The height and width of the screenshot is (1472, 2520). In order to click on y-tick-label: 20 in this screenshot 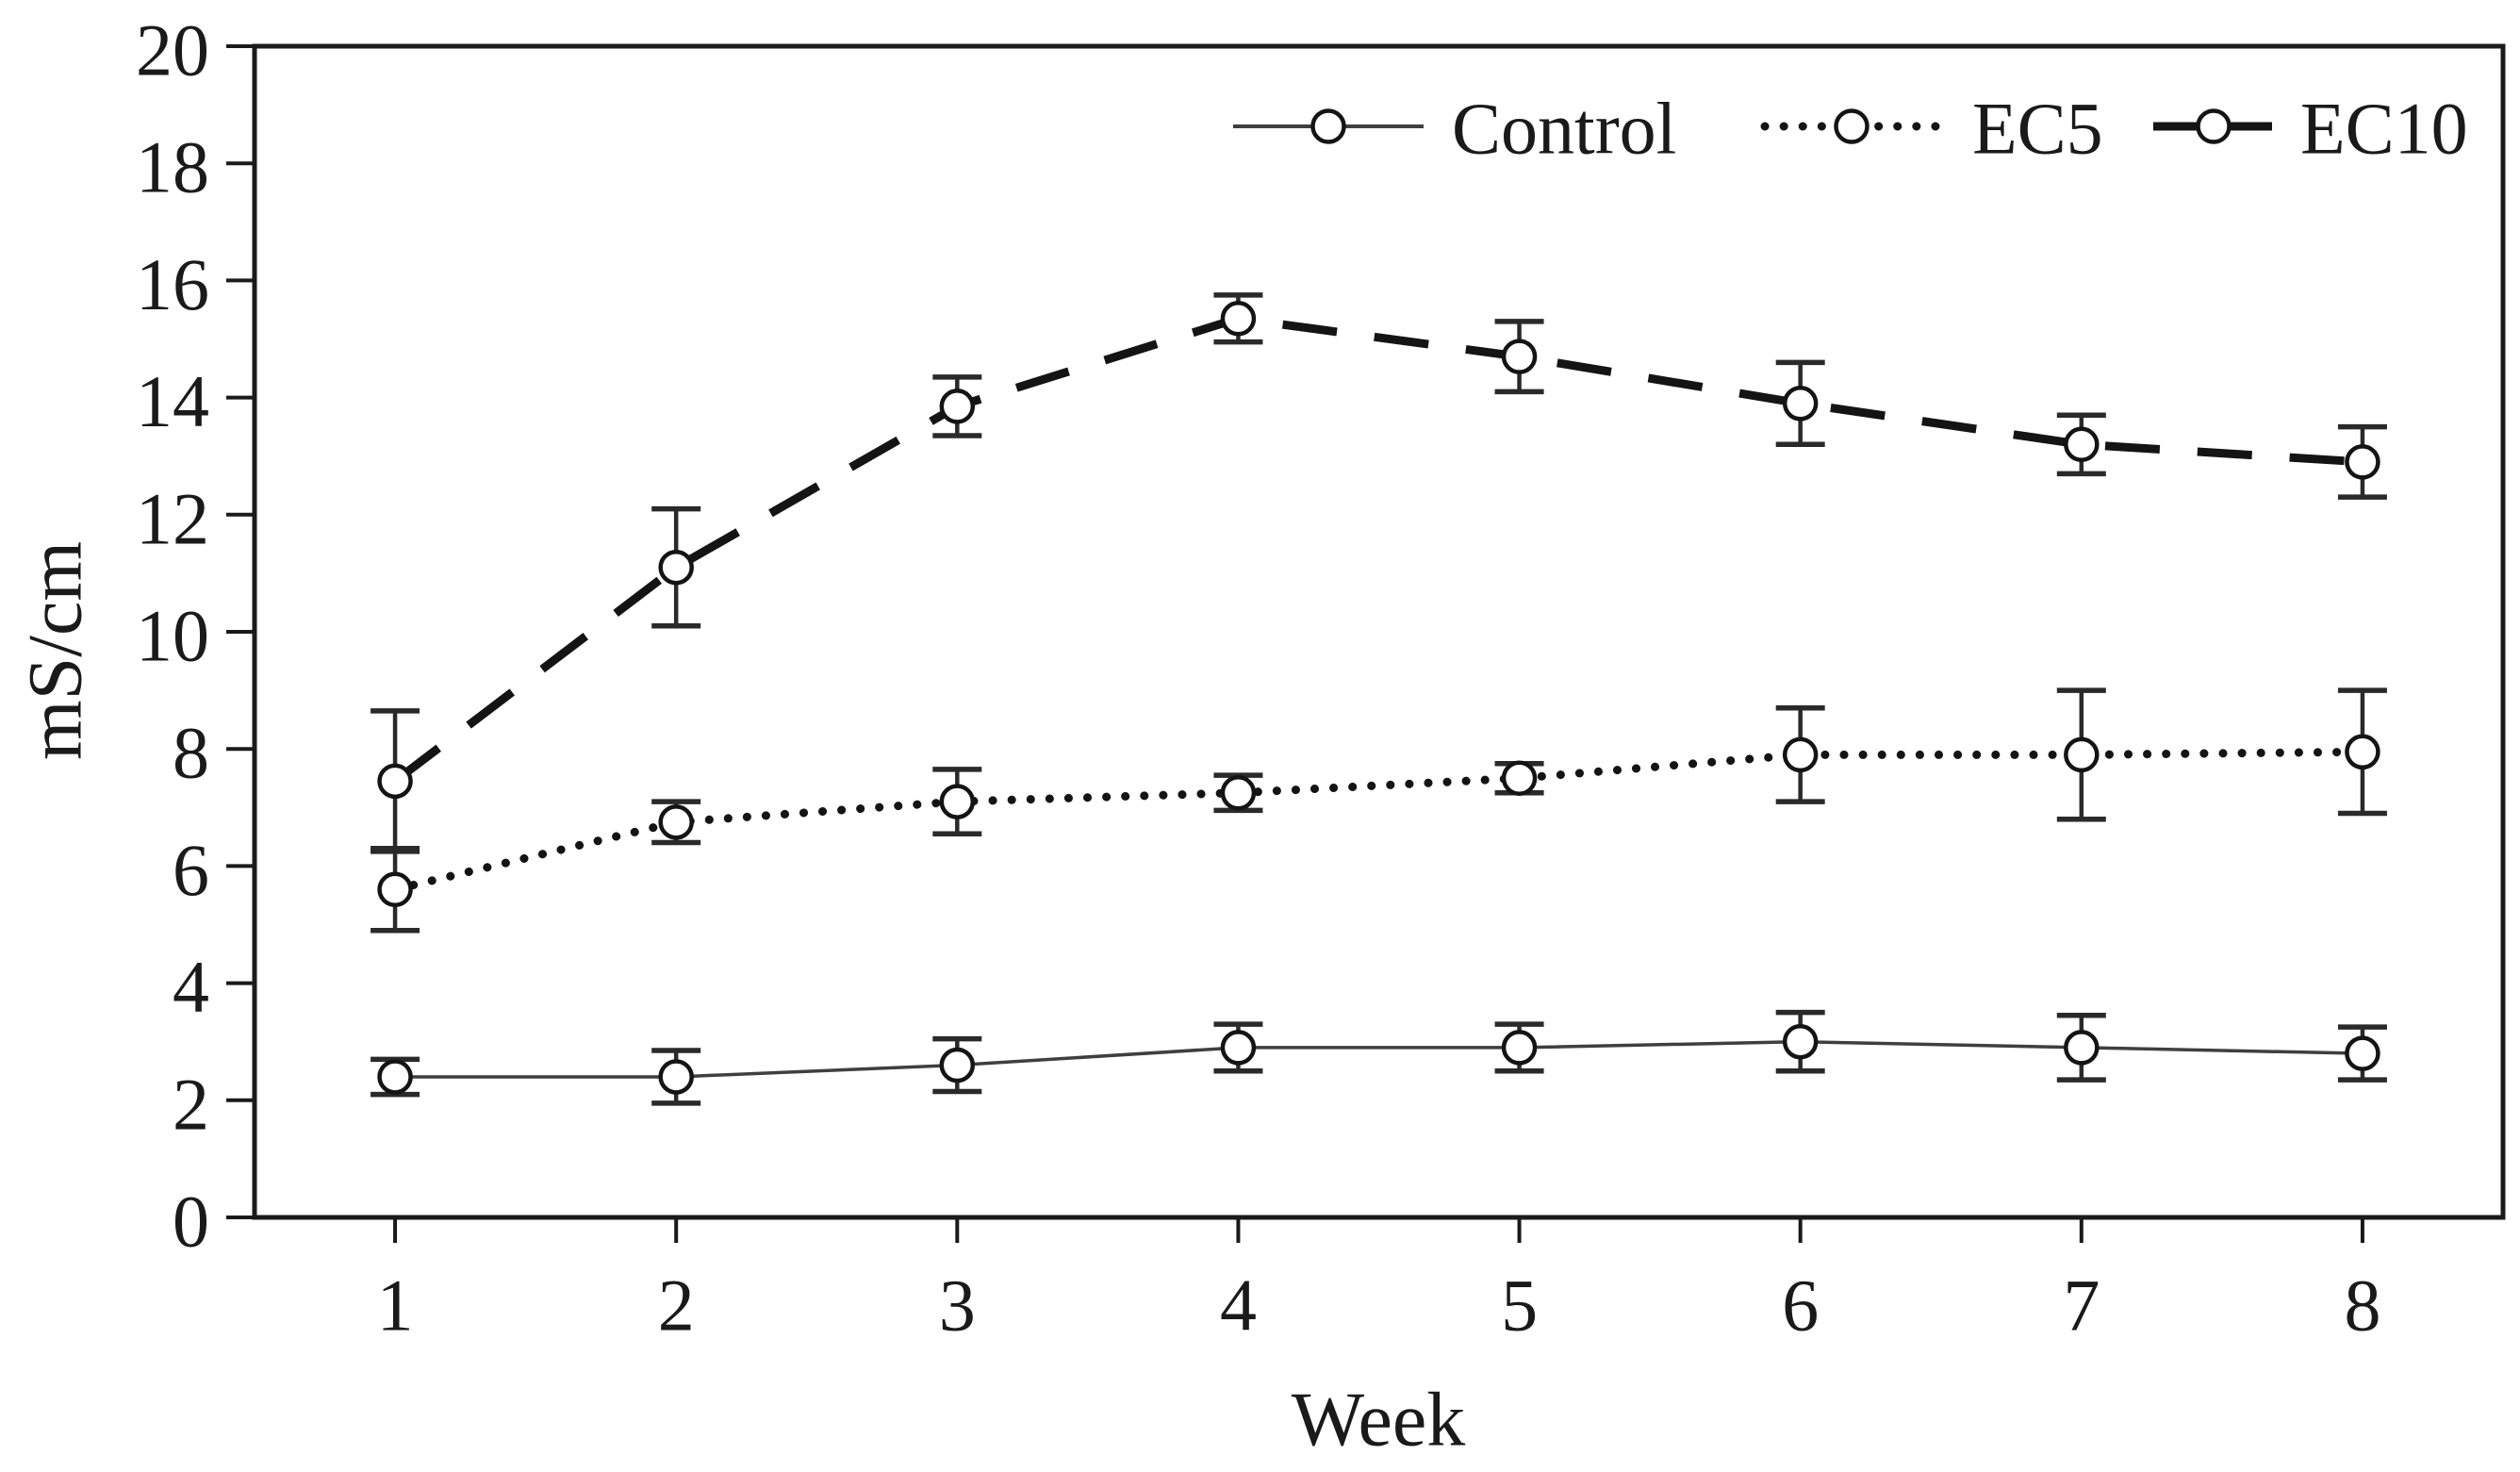, I will do `click(172, 50)`.